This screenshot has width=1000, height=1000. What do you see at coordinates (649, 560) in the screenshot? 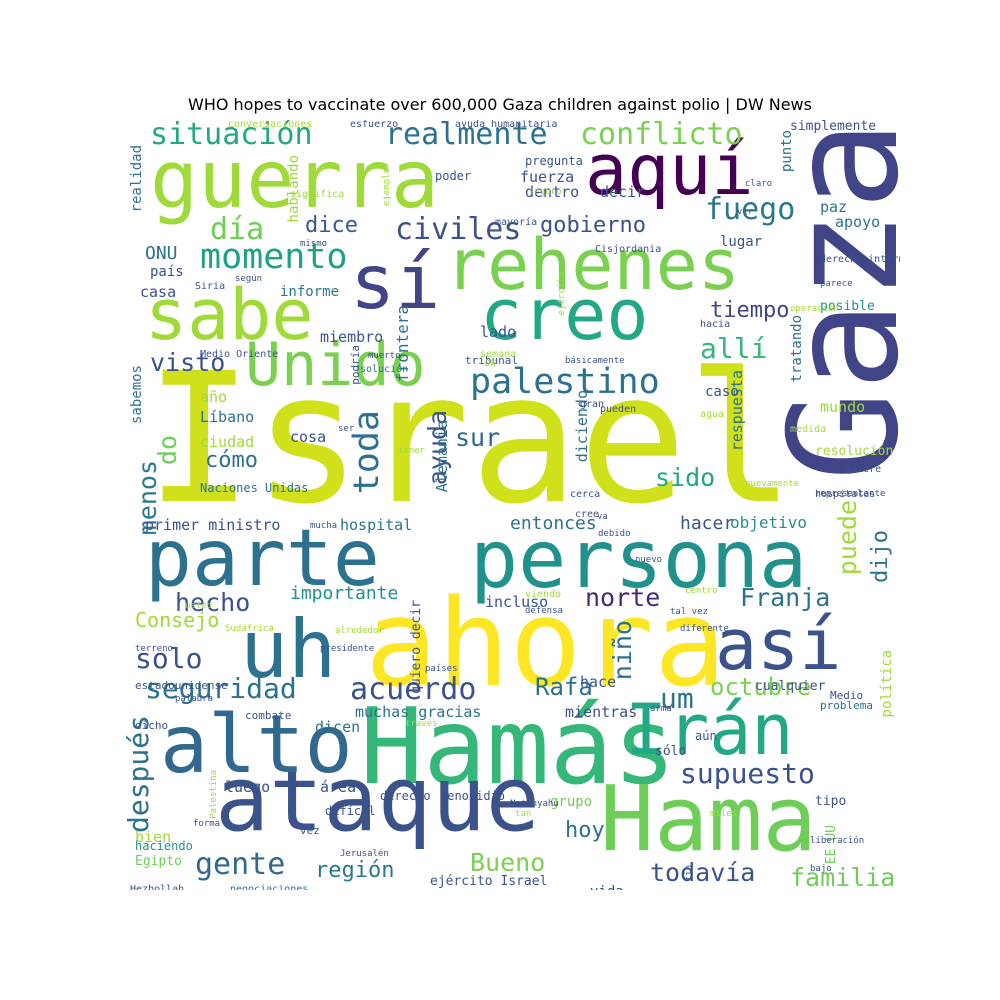
I see `word-cloud-word: nuevo` at bounding box center [649, 560].